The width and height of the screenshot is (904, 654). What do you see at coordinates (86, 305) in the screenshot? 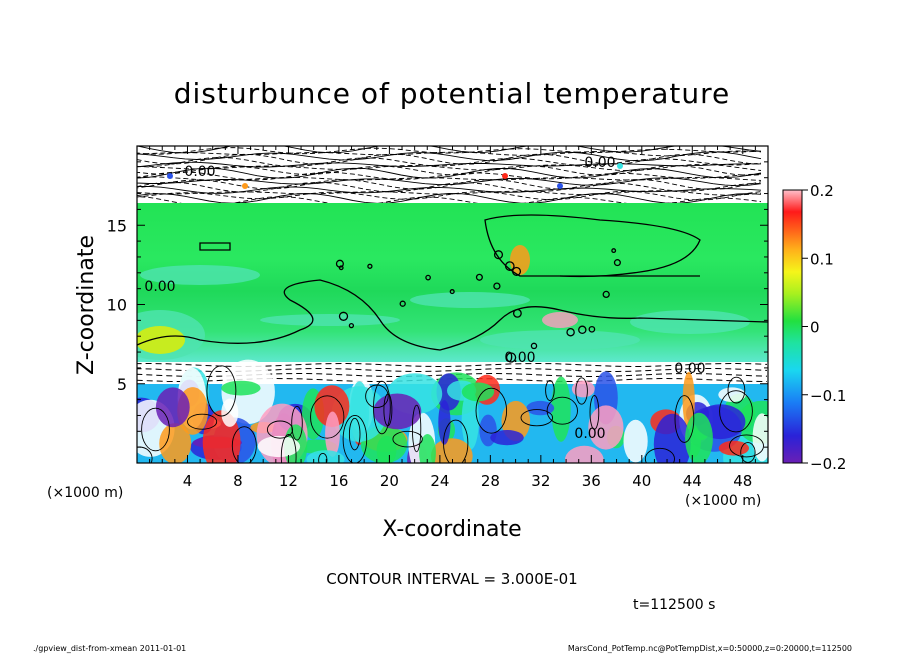
I see `y-axis-label: Z-coordinate` at bounding box center [86, 305].